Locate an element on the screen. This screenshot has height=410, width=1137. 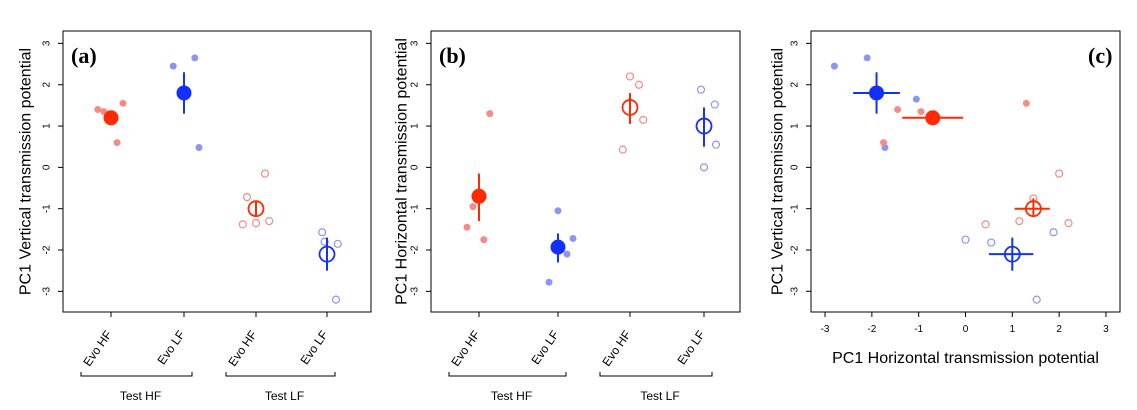
panel-label: (a) is located at coordinates (84, 55).